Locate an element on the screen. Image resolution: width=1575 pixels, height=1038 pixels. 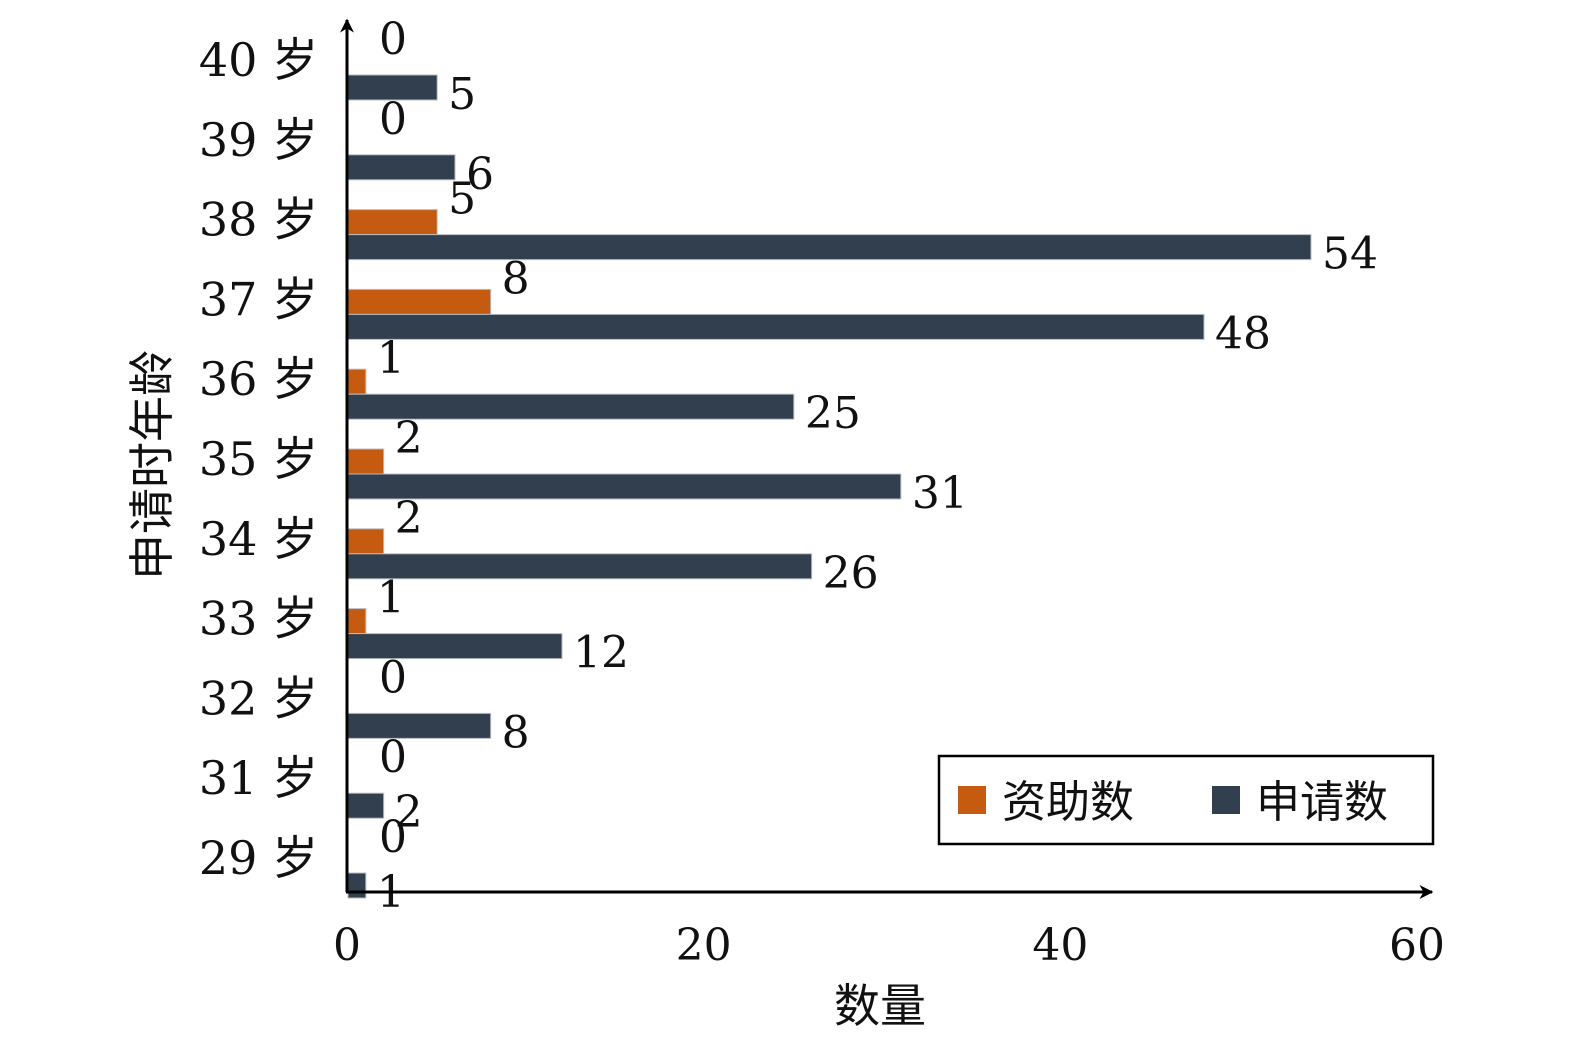
value-label-applications: 48 is located at coordinates (1243, 333).